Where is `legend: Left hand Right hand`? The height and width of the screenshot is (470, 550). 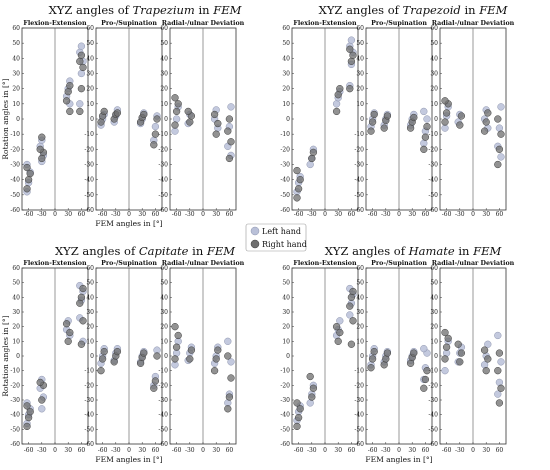
legend: Left hand Right hand is located at coordinates (276, 237).